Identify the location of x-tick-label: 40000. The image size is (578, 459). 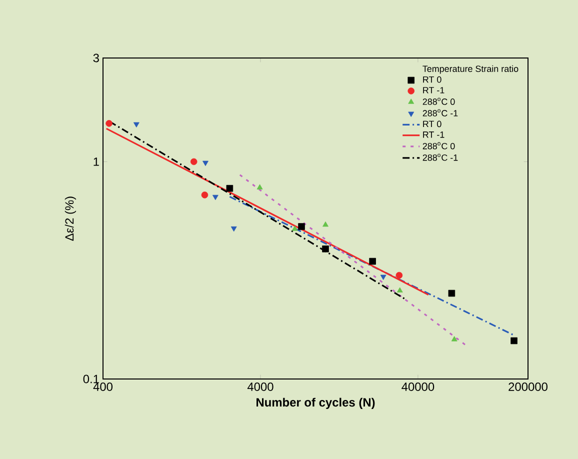
(418, 386).